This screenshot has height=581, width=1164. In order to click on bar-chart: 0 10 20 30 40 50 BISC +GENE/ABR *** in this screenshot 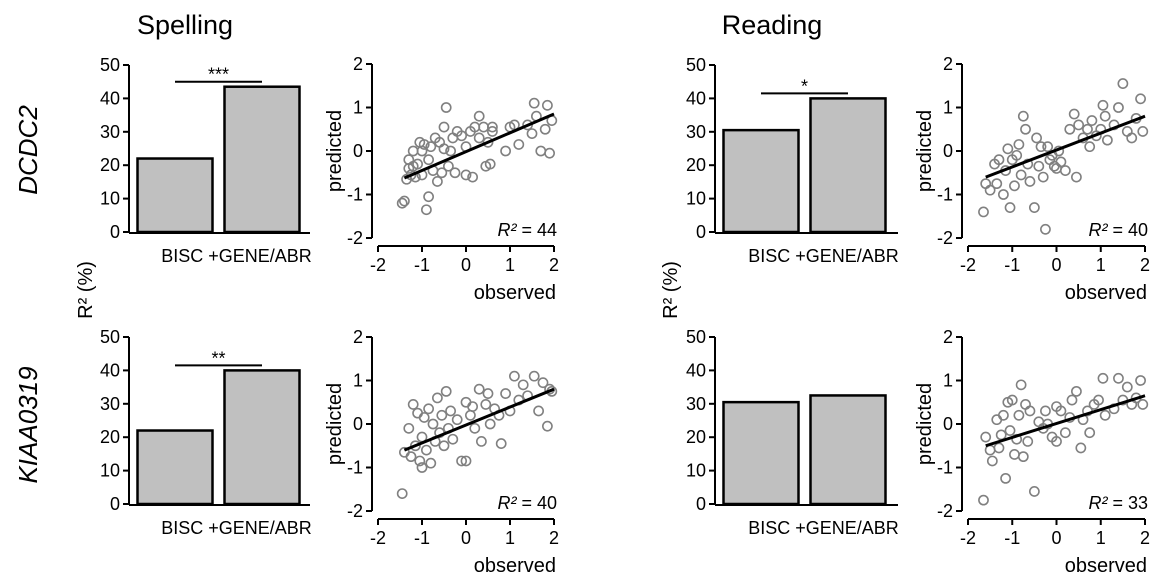, I will do `click(206, 160)`.